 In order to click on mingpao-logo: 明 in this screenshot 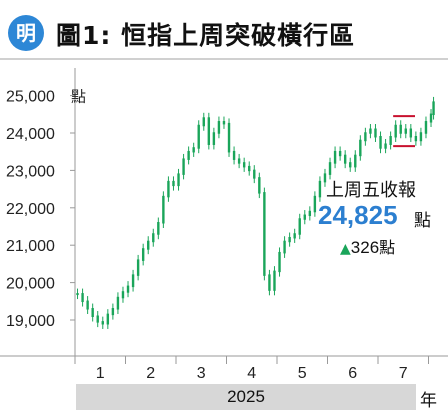, I will do `click(26, 33)`.